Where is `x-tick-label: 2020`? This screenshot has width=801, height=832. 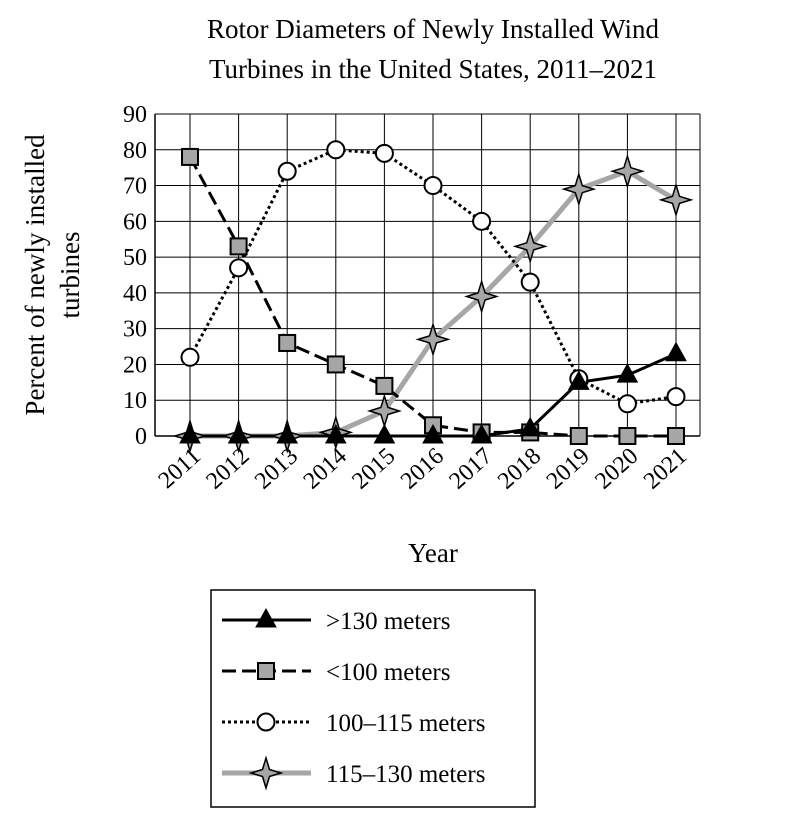
x-tick-label: 2020 is located at coordinates (616, 468).